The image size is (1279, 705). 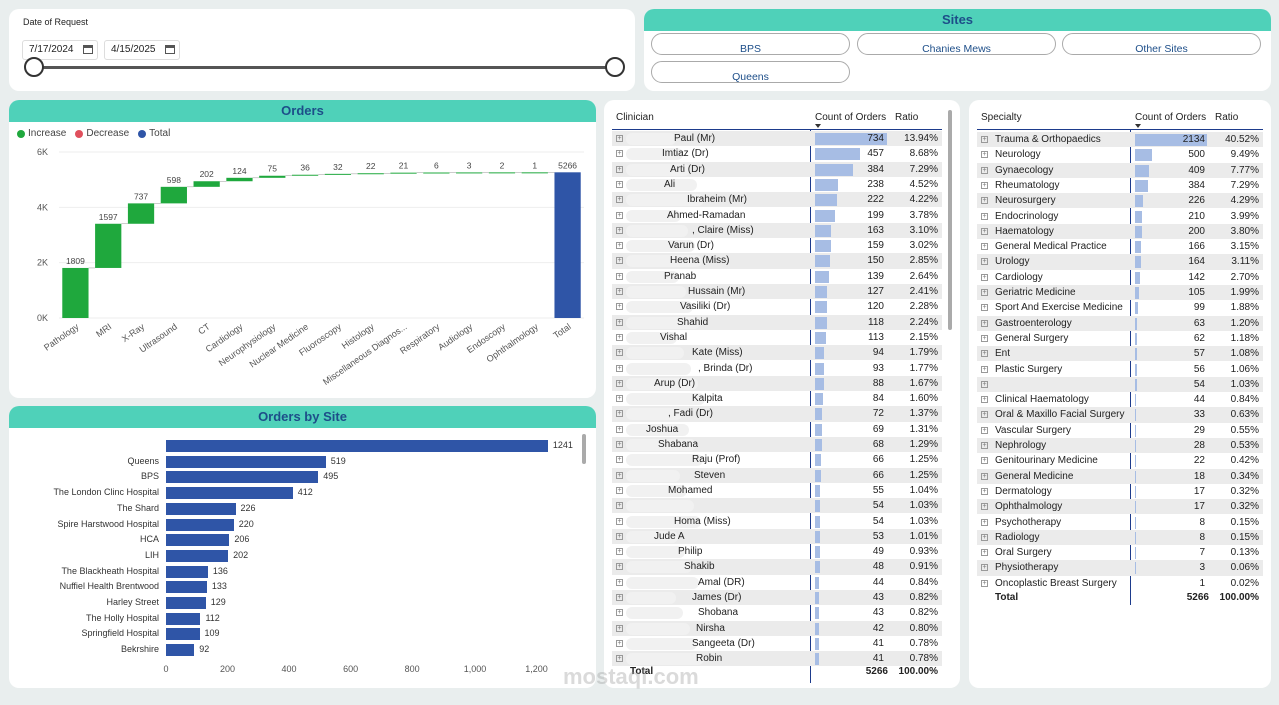 I want to click on table-row: + Robin 41 0.78%, so click(x=777, y=659).